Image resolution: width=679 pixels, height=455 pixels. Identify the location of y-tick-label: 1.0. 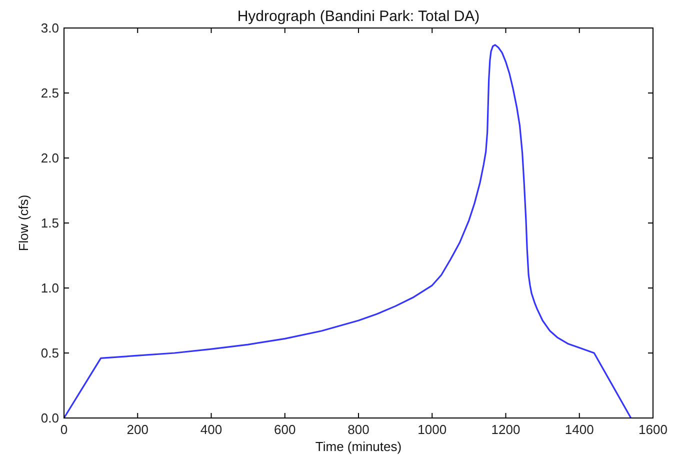
(49, 288).